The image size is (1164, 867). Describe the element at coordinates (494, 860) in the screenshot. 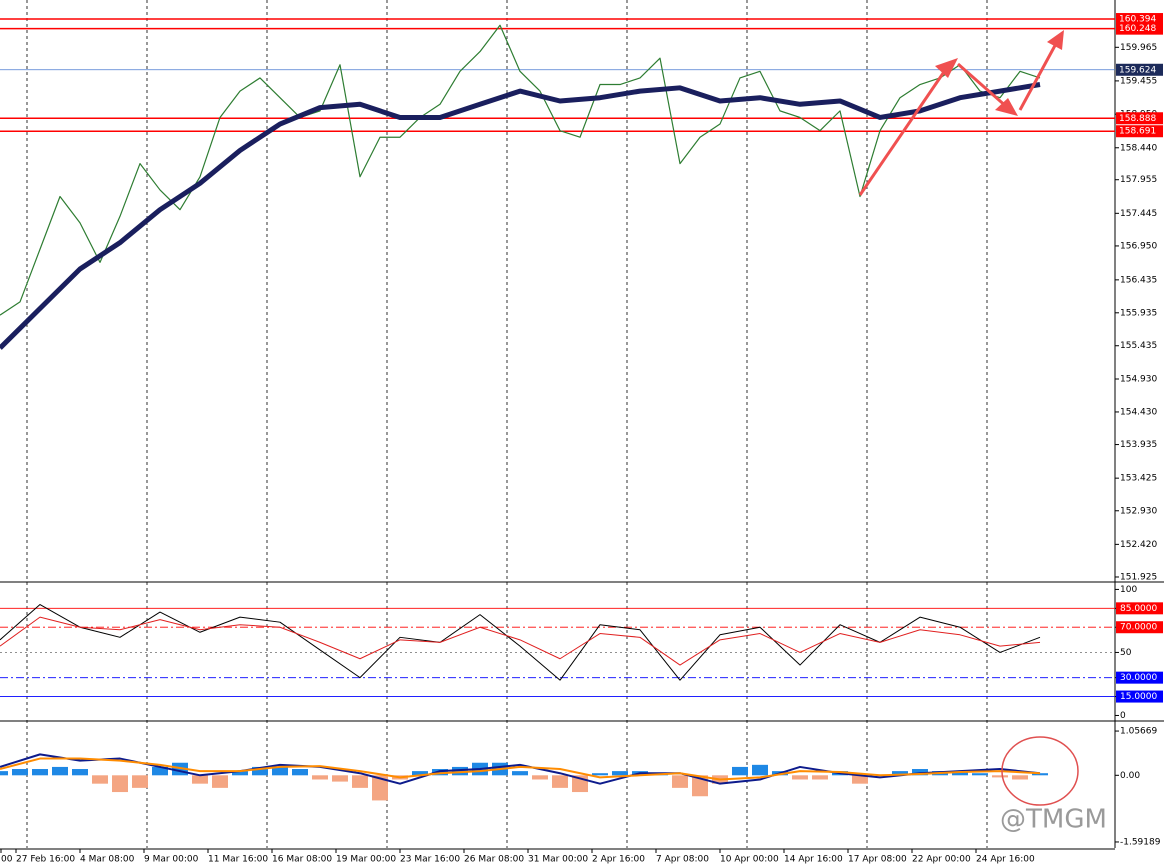

I see `x-tick-label: 26 Mar 08:00` at that location.